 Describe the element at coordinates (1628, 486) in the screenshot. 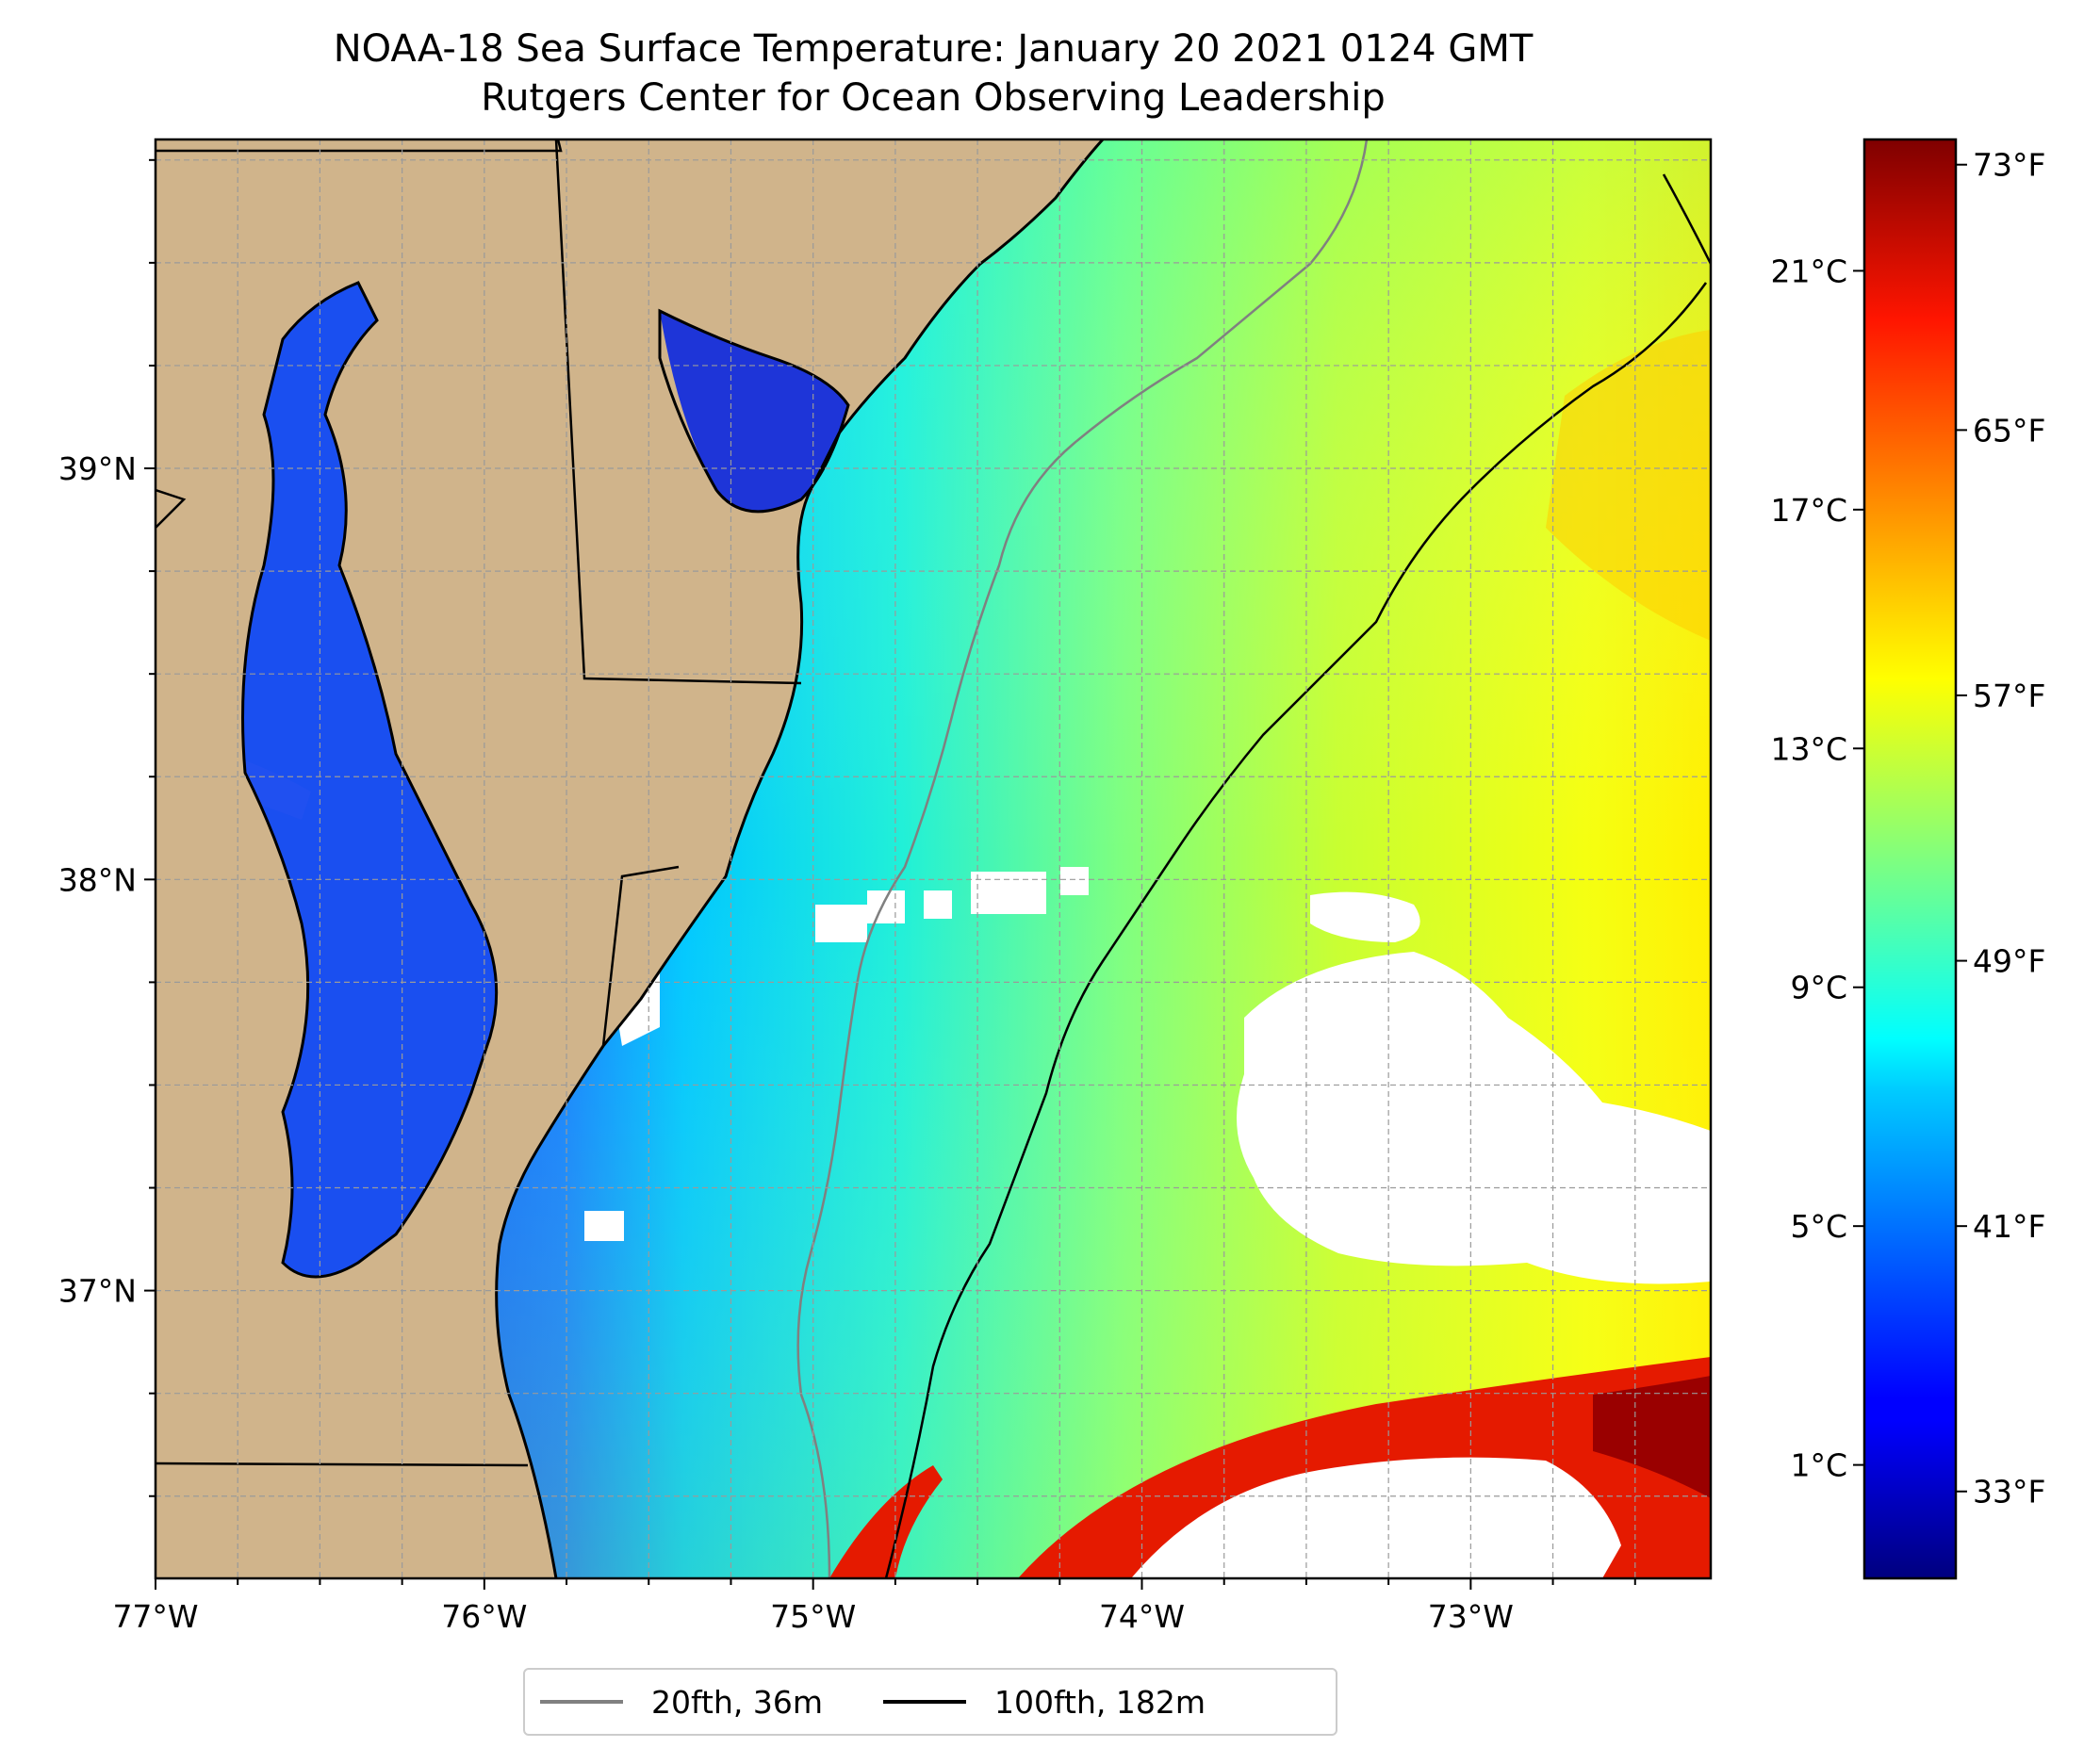

I see `warm-core-ne` at that location.